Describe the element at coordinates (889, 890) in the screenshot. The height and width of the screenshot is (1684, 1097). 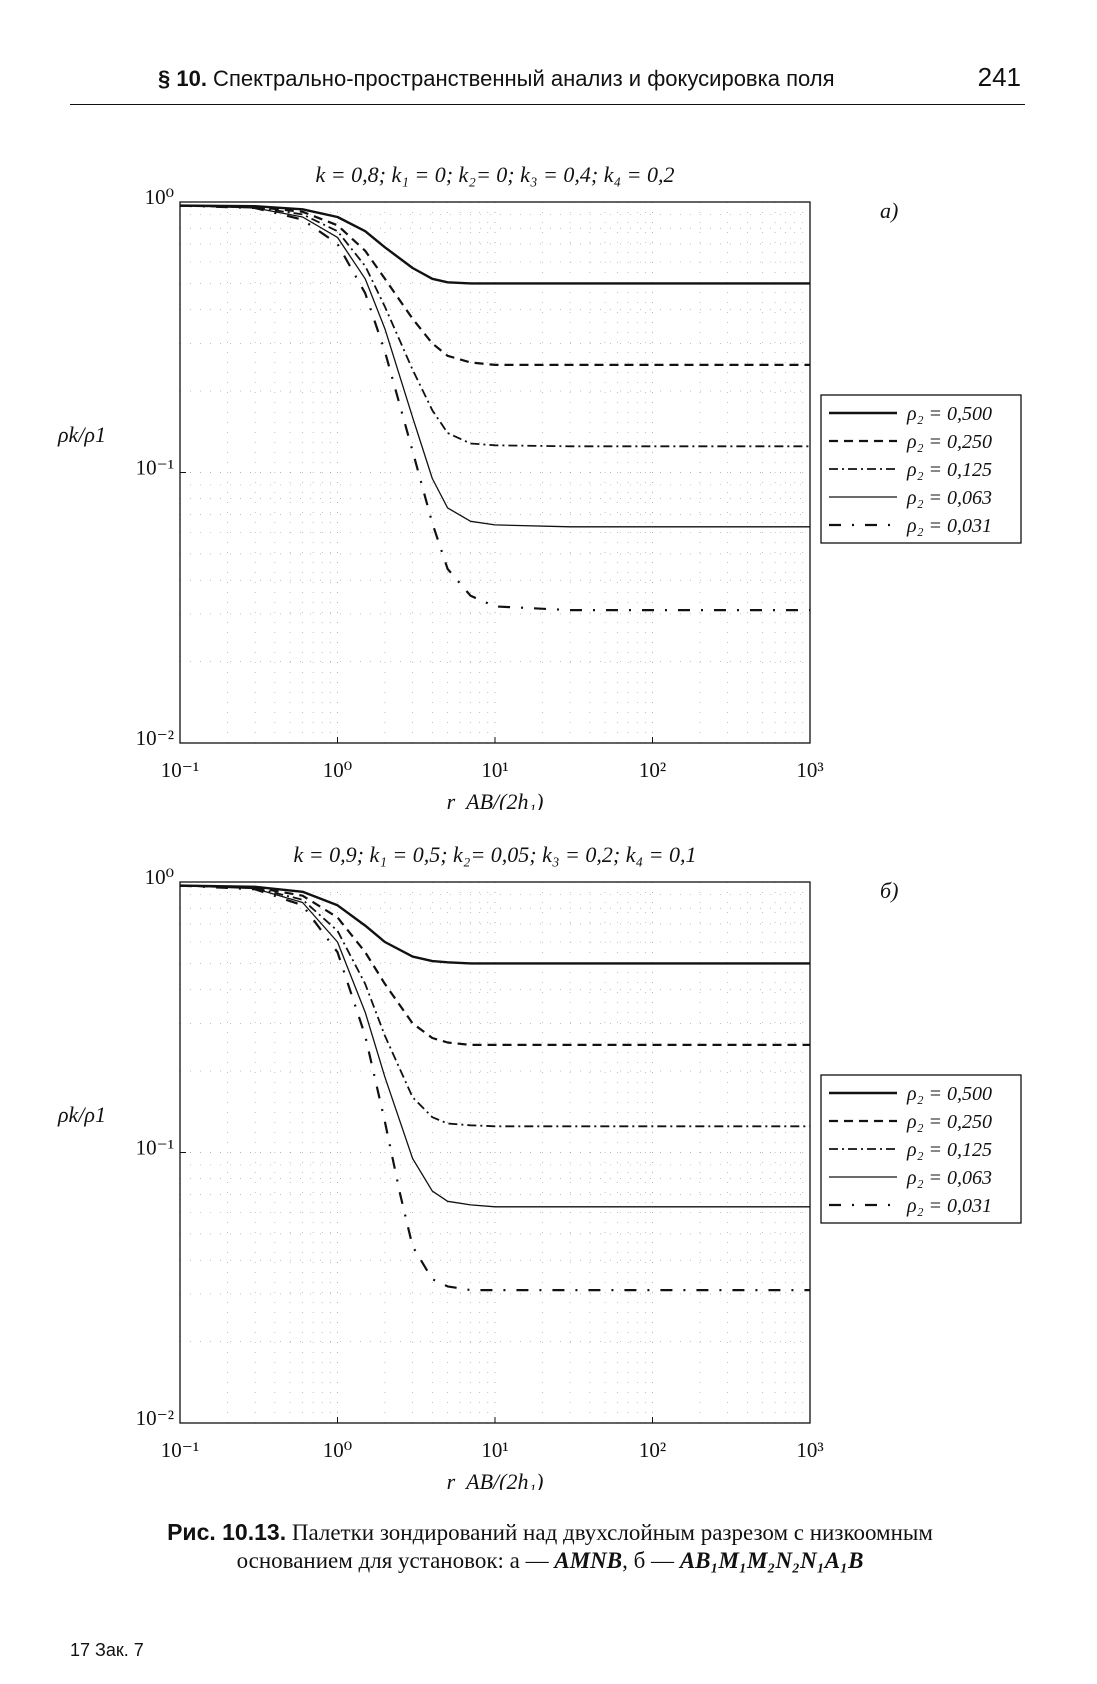
I see `panel-label: б)` at that location.